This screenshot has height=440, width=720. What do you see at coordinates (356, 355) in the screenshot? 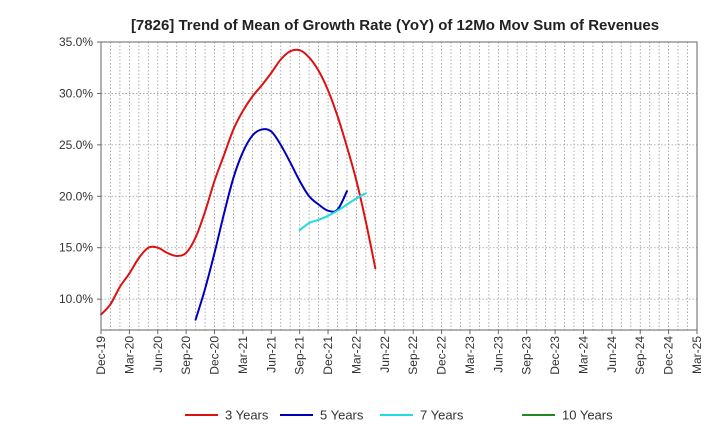
I see `x-tick-label: Mar-22` at bounding box center [356, 355].